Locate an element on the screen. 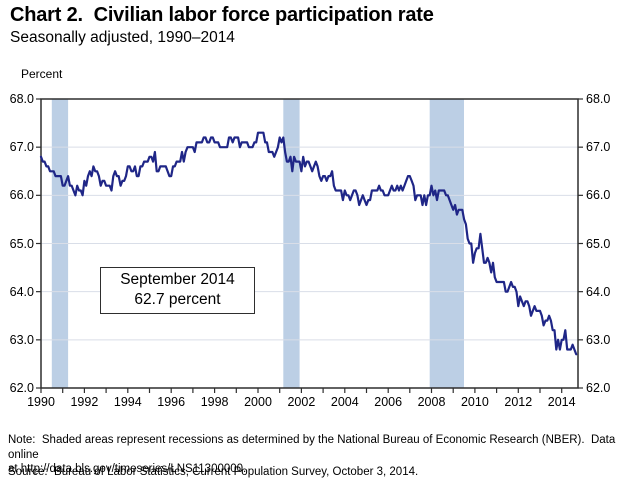 The height and width of the screenshot is (490, 625). x-axis-label: 1992 is located at coordinates (84, 402).